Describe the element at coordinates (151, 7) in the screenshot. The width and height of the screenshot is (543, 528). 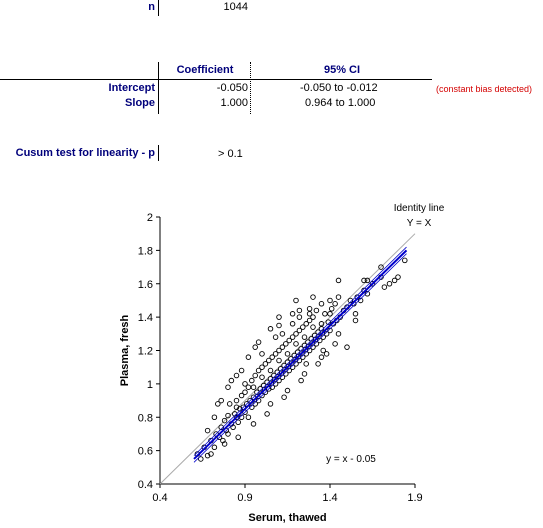
I see `n-label: n` at that location.